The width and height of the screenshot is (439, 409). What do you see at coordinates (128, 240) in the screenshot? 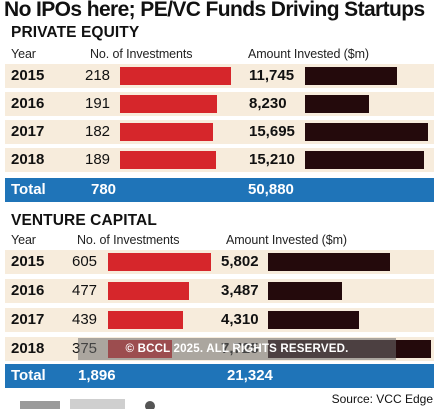
I see `vc-col-investments: No. of Investments` at bounding box center [128, 240].